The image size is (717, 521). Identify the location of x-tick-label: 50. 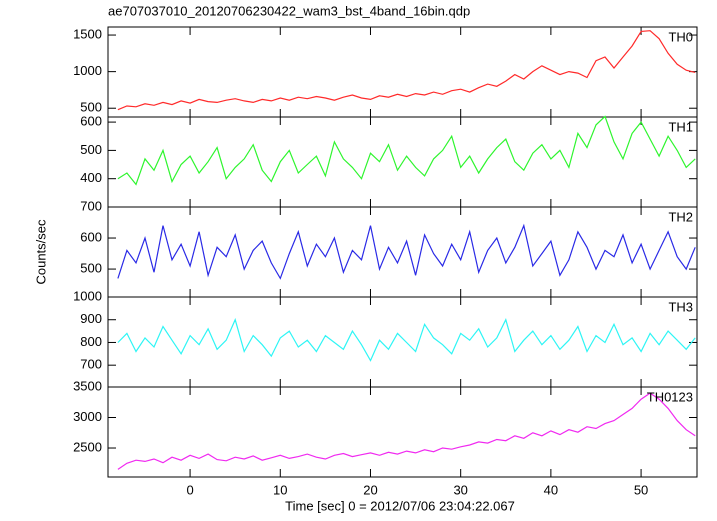
(641, 489).